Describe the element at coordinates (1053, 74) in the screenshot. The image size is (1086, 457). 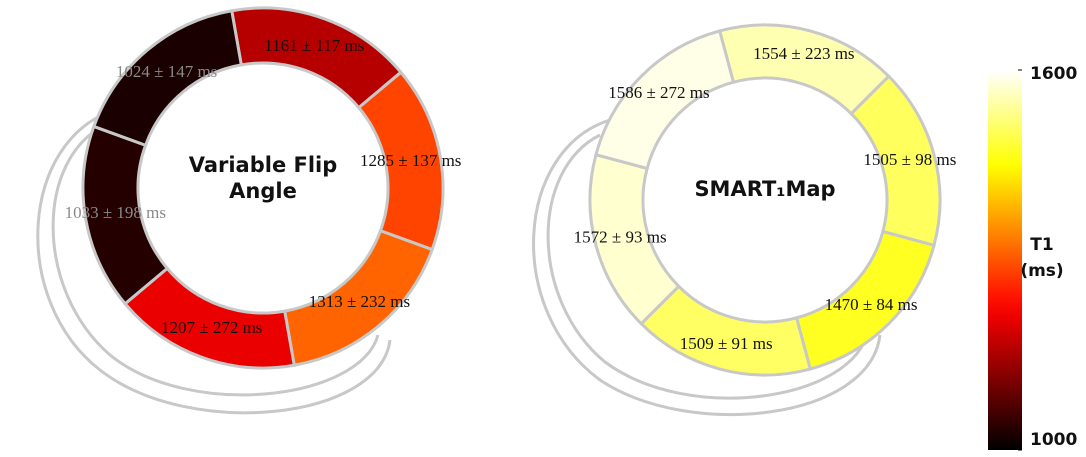
I see `colorbar-tick-label: 1600` at that location.